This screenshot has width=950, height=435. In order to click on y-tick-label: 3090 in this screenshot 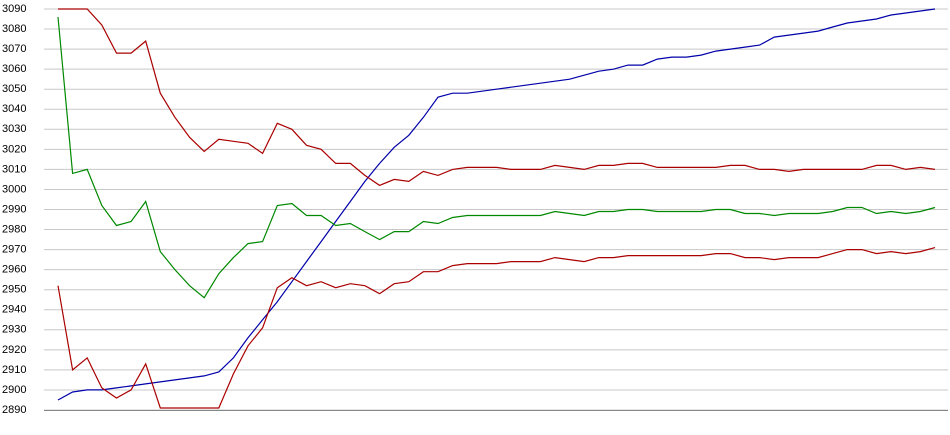, I will do `click(14, 9)`.